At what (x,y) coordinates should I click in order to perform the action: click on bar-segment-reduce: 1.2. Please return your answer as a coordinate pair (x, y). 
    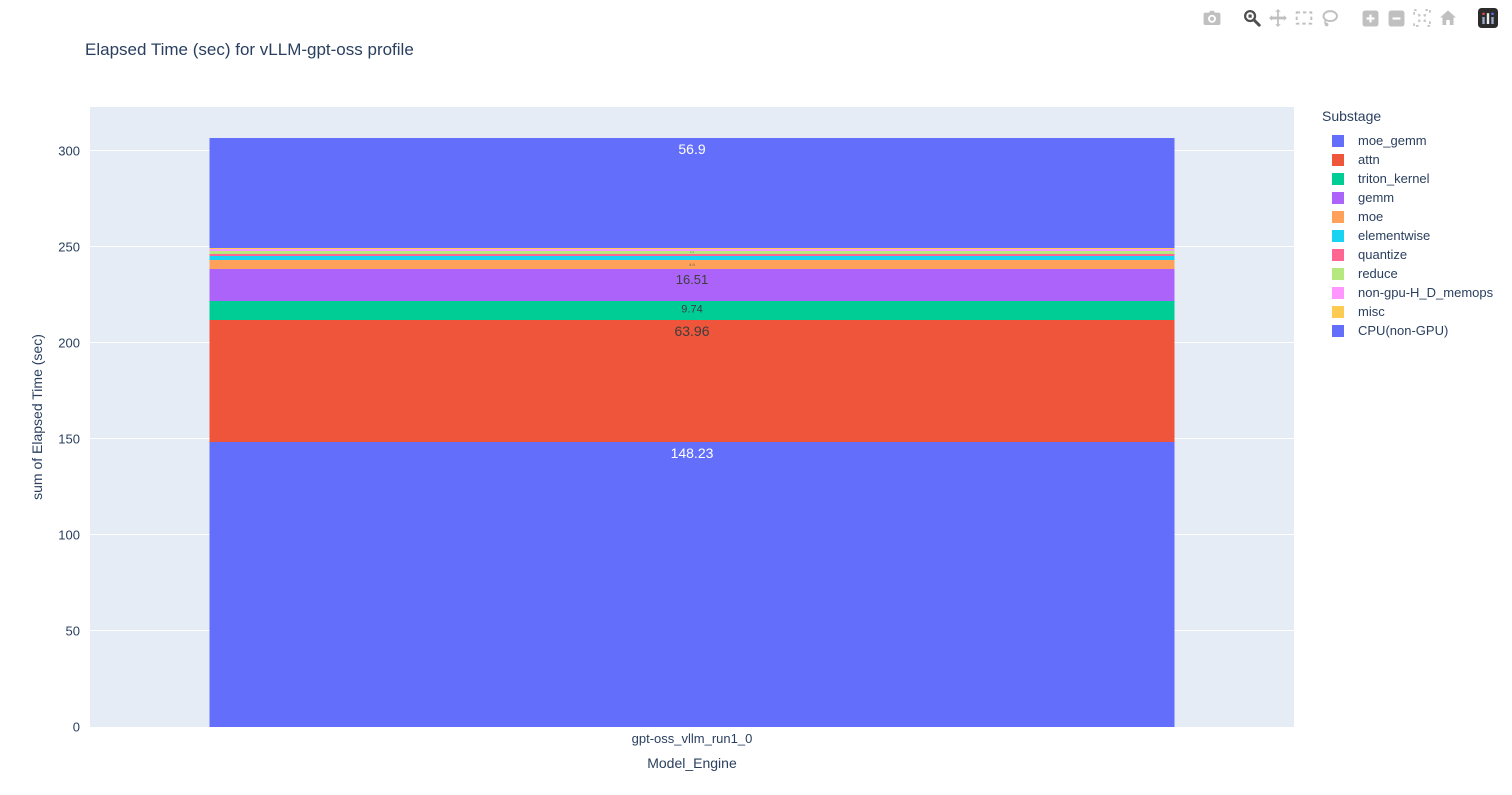
    Looking at the image, I should click on (692, 251).